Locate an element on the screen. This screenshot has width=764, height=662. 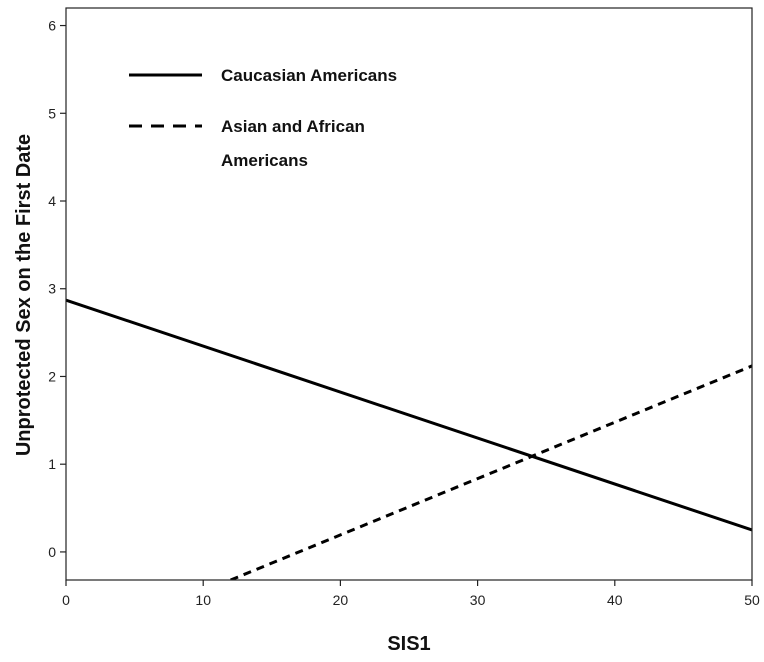
legend-label-line: Caucasian Americans is located at coordinates (309, 75).